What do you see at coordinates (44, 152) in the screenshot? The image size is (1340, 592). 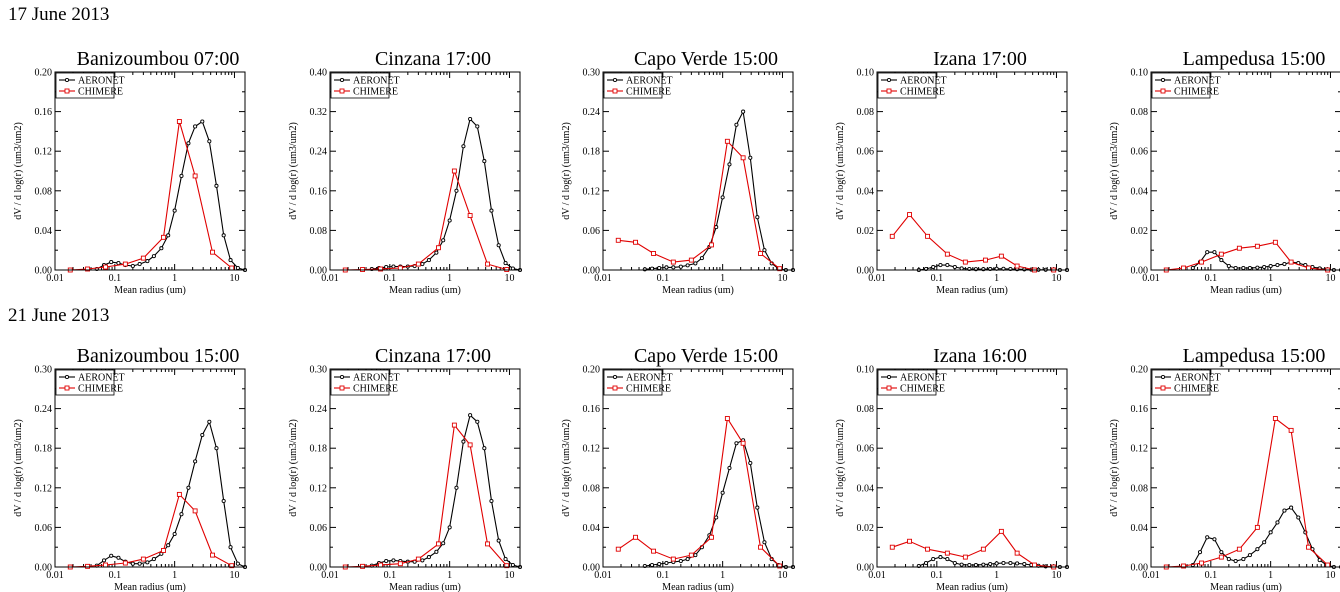 I see `y-tick-label: 0.12` at bounding box center [44, 152].